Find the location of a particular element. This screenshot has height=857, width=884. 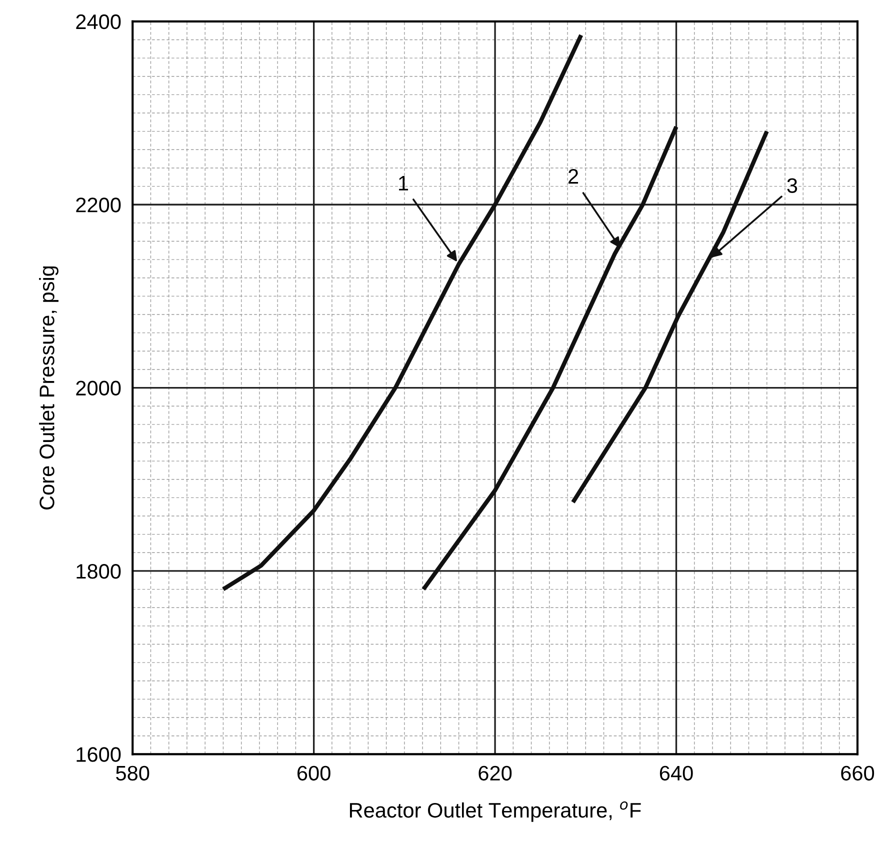

y-tick-label: 2200 is located at coordinates (98, 205).